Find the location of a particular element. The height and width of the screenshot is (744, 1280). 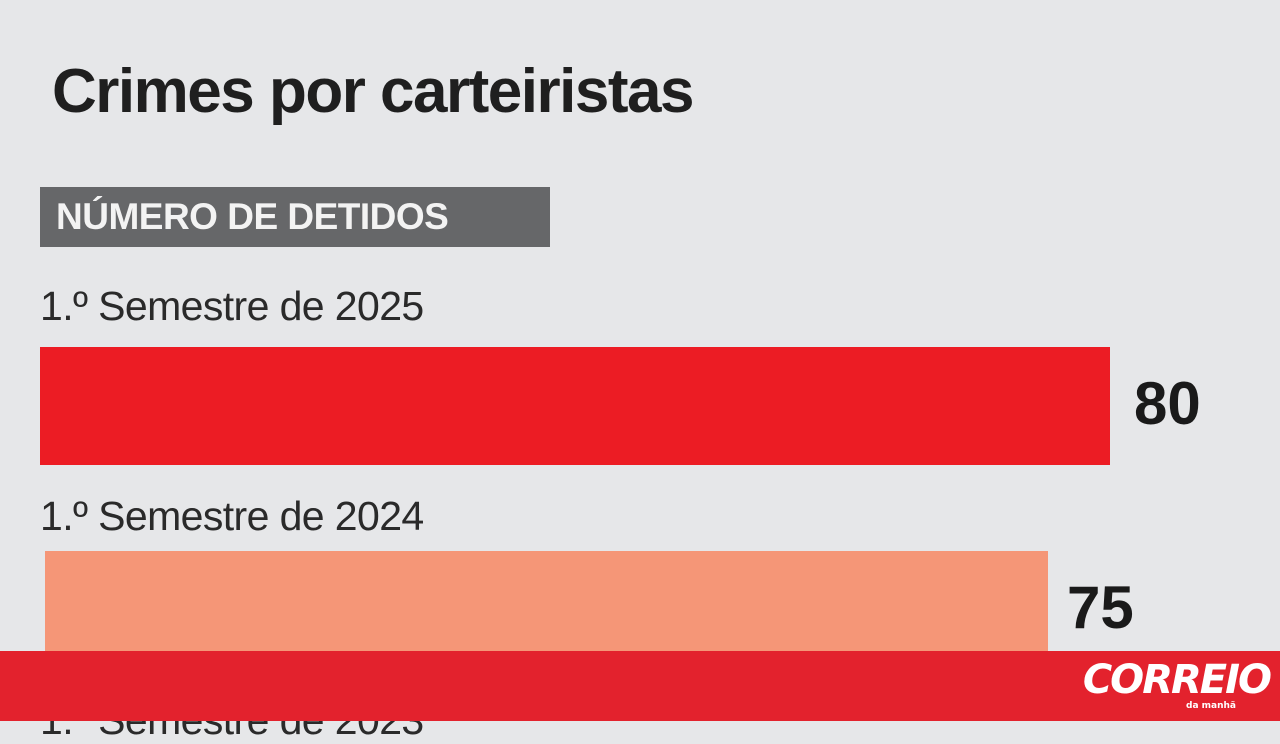

chart-subtitle: NÚMERO DE DETIDOS is located at coordinates (252, 216).